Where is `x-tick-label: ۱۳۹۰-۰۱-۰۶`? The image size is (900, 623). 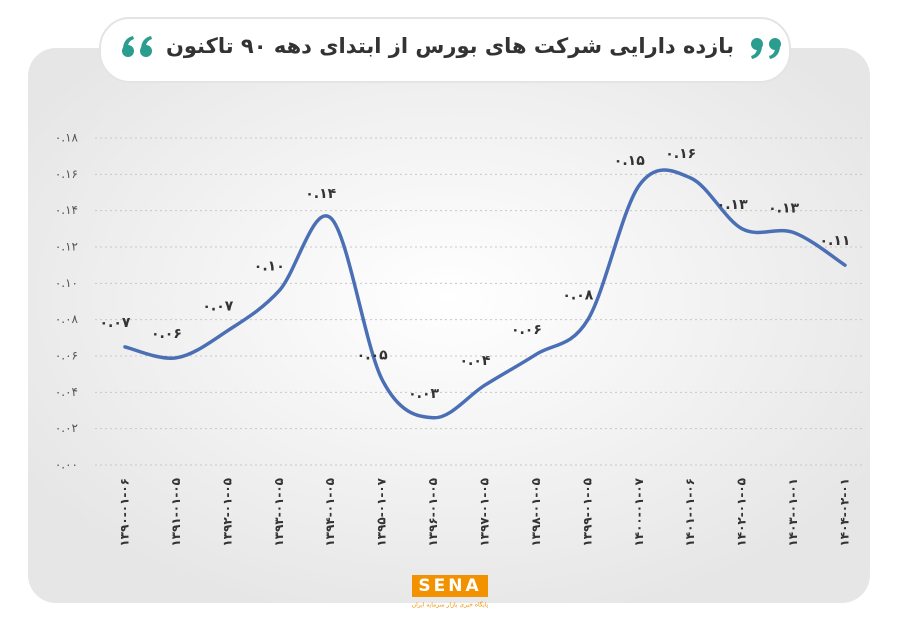
x-tick-label: ۱۳۹۰-۰۱-۰۶ is located at coordinates (125, 512).